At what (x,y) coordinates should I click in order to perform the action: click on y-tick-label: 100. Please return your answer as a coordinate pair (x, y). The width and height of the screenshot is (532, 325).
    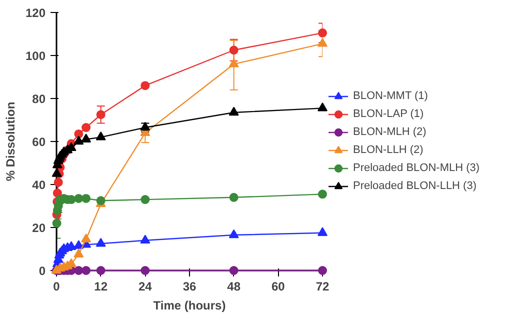
    Looking at the image, I should click on (35, 56).